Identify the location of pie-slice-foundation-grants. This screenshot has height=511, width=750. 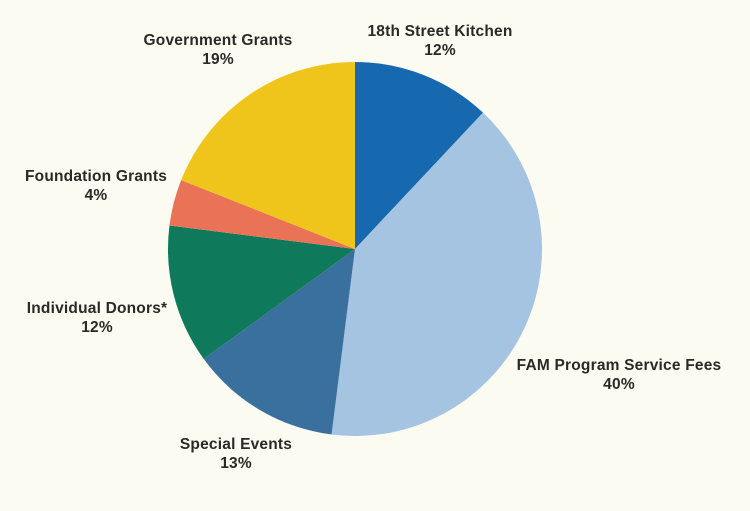
(262, 214).